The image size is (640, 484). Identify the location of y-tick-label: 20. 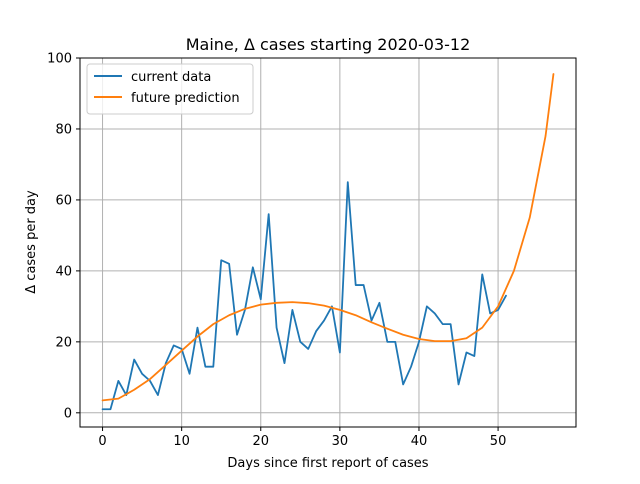
(63, 342).